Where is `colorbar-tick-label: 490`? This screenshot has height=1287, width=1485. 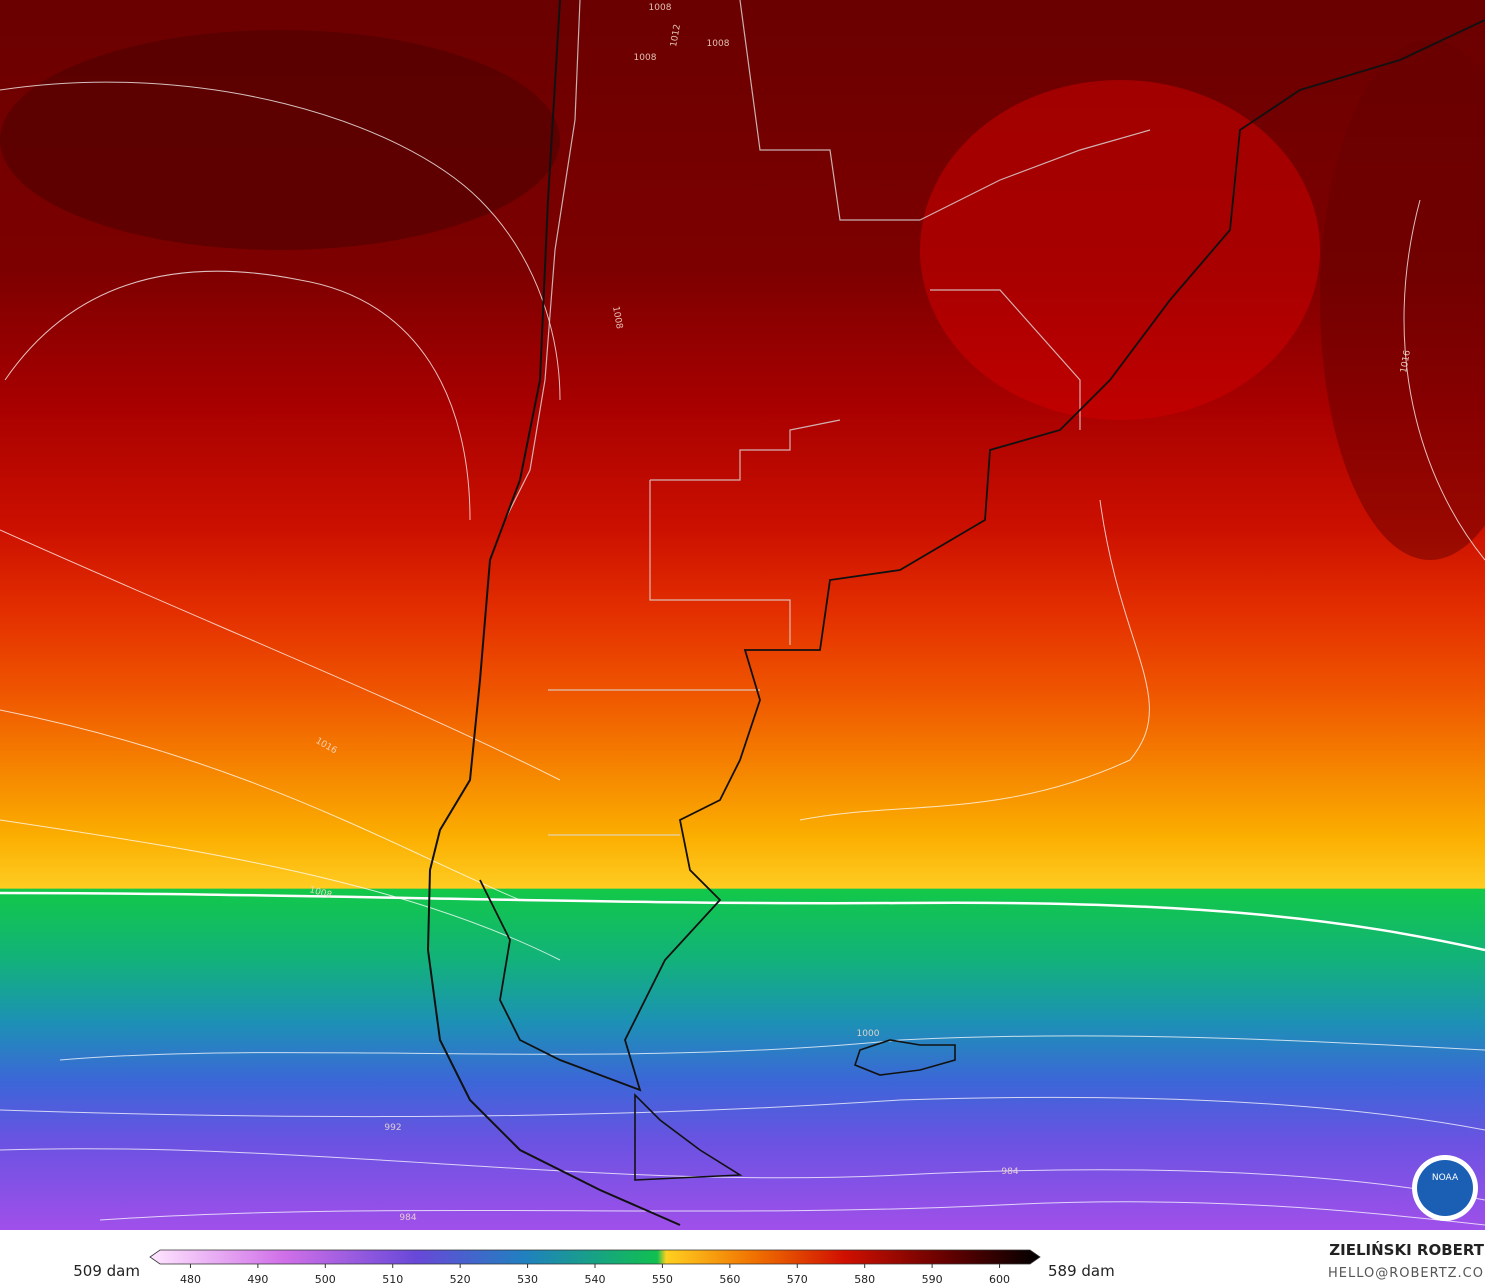
colorbar-tick-label: 490 is located at coordinates (257, 1279).